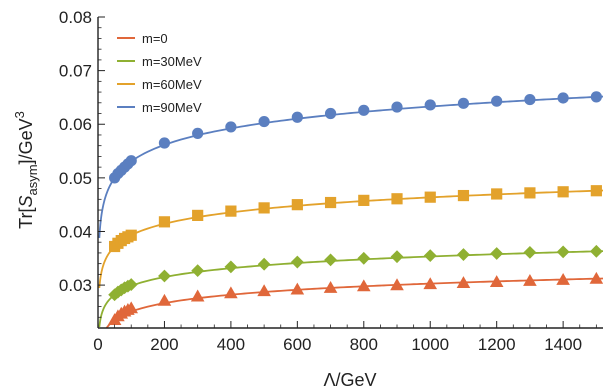 The image size is (603, 391). Describe the element at coordinates (345, 337) in the screenshot. I see `x-axis-ticks: 0 200 400 600 800 1000 1200 1400` at that location.